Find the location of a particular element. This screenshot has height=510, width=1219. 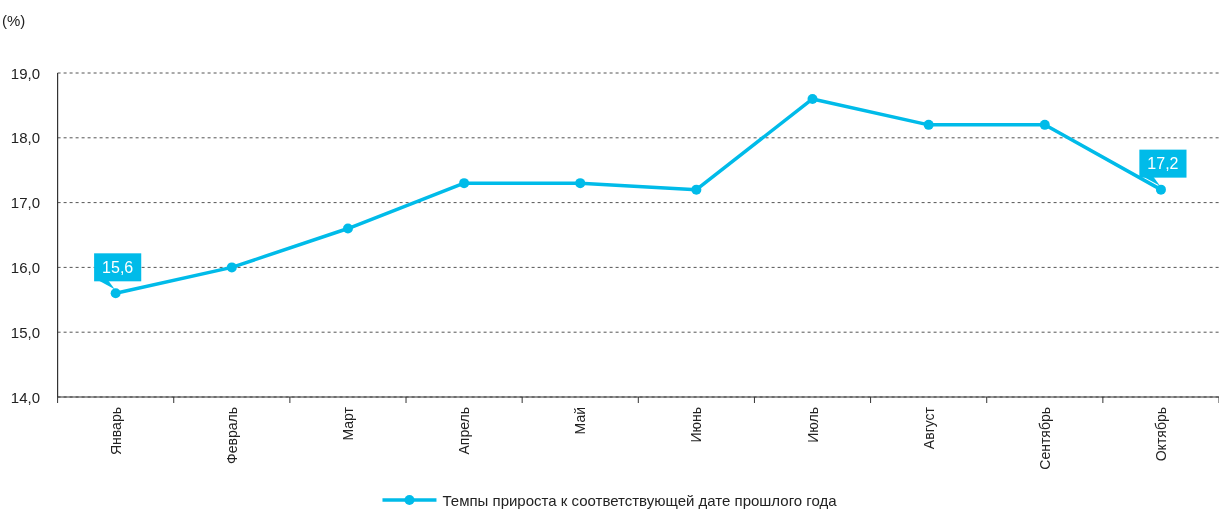

x-tick-label: Май is located at coordinates (580, 421).